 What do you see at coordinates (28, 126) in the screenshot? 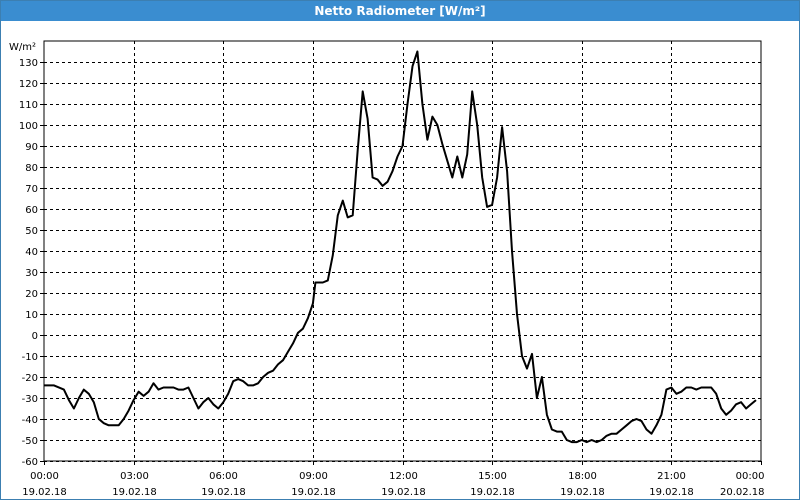
I see `y-tick-label: 100` at bounding box center [28, 126].